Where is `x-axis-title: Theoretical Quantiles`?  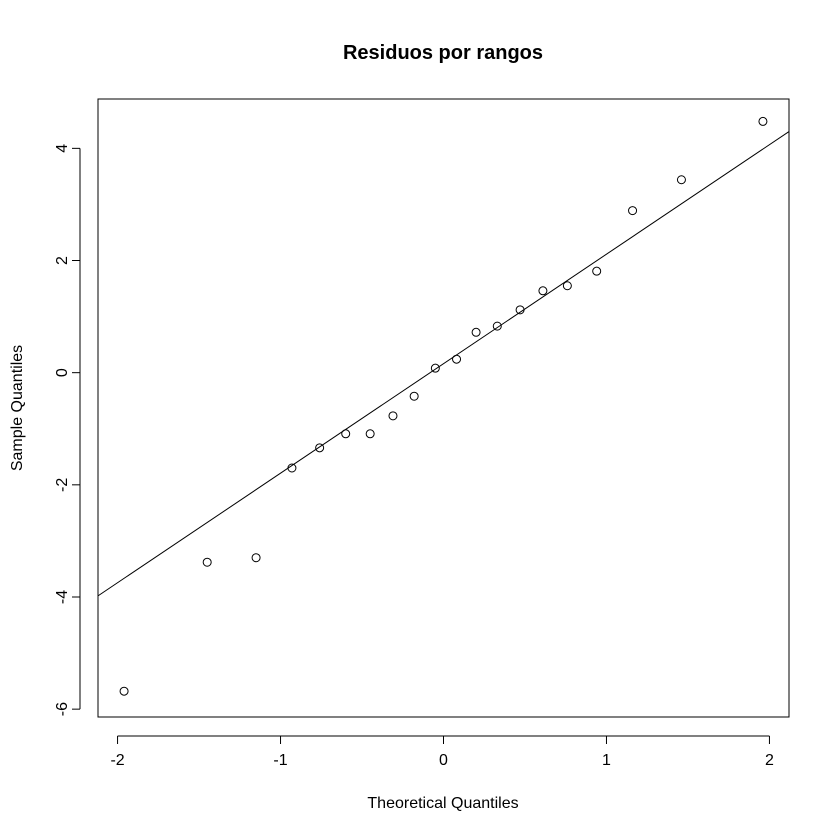 x-axis-title: Theoretical Quantiles is located at coordinates (442, 803).